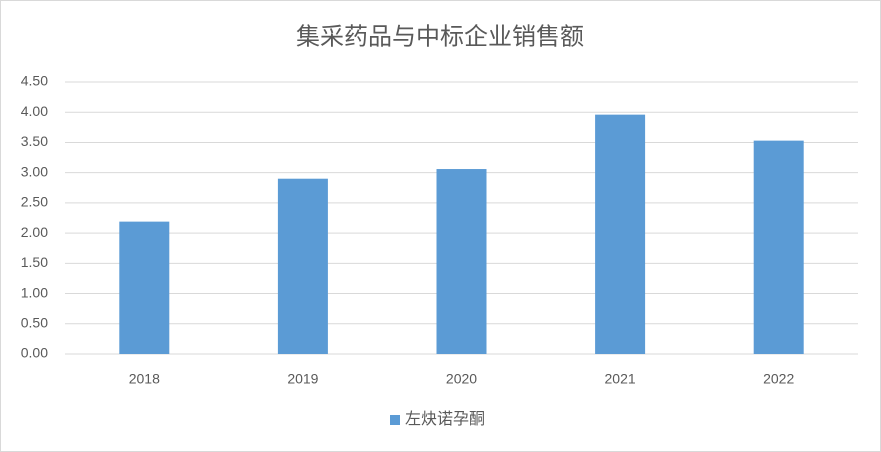 The height and width of the screenshot is (452, 881). Describe the element at coordinates (34, 262) in the screenshot. I see `y-tick-label: 1.50` at that location.